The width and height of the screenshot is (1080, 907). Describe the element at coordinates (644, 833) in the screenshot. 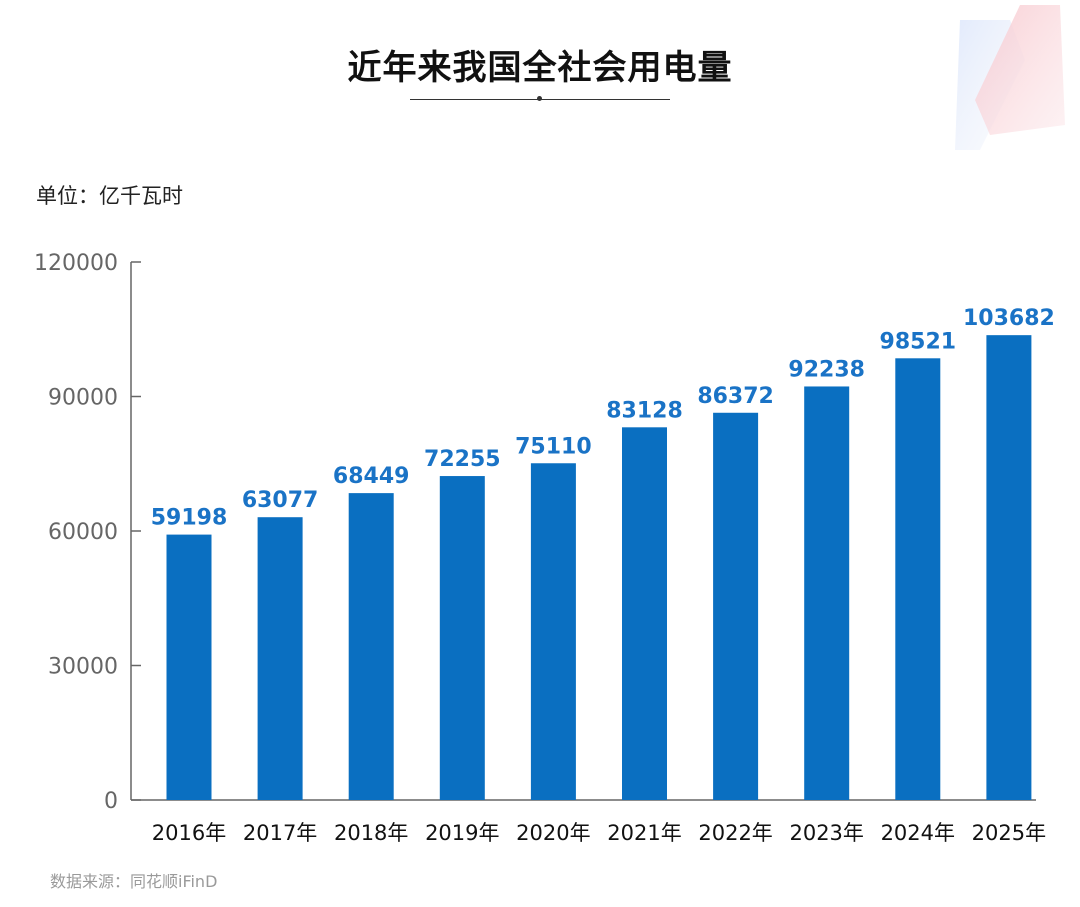

I see `x-tick-label-5: 2021年` at that location.